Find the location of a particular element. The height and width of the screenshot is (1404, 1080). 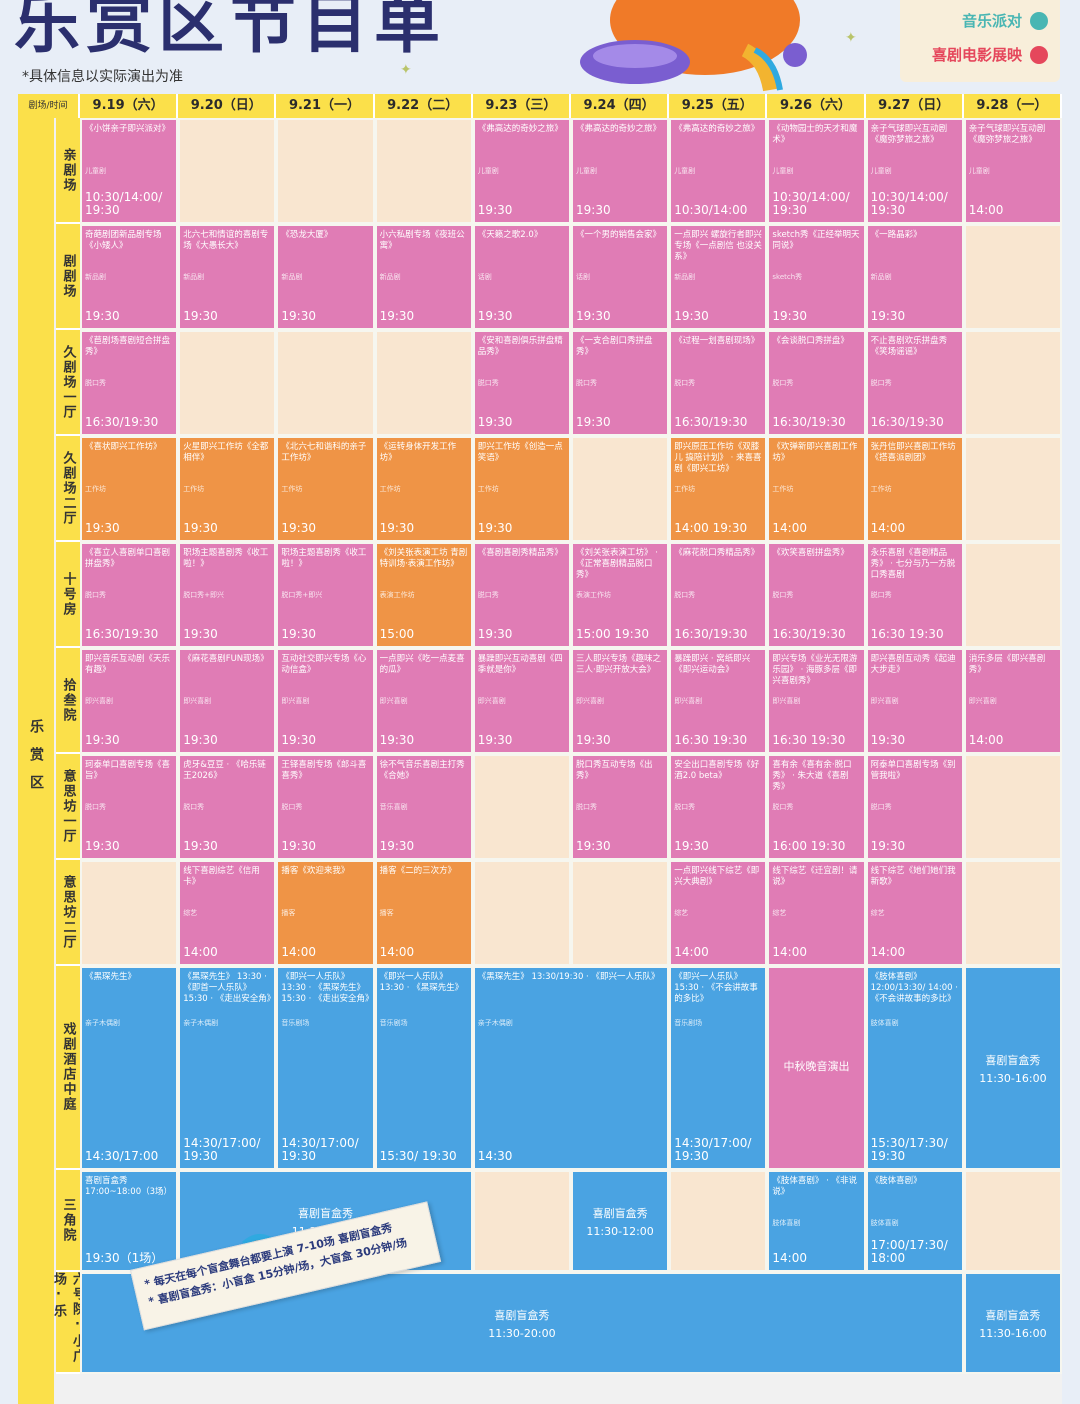

date-header: 9.26（六） is located at coordinates (816, 106).